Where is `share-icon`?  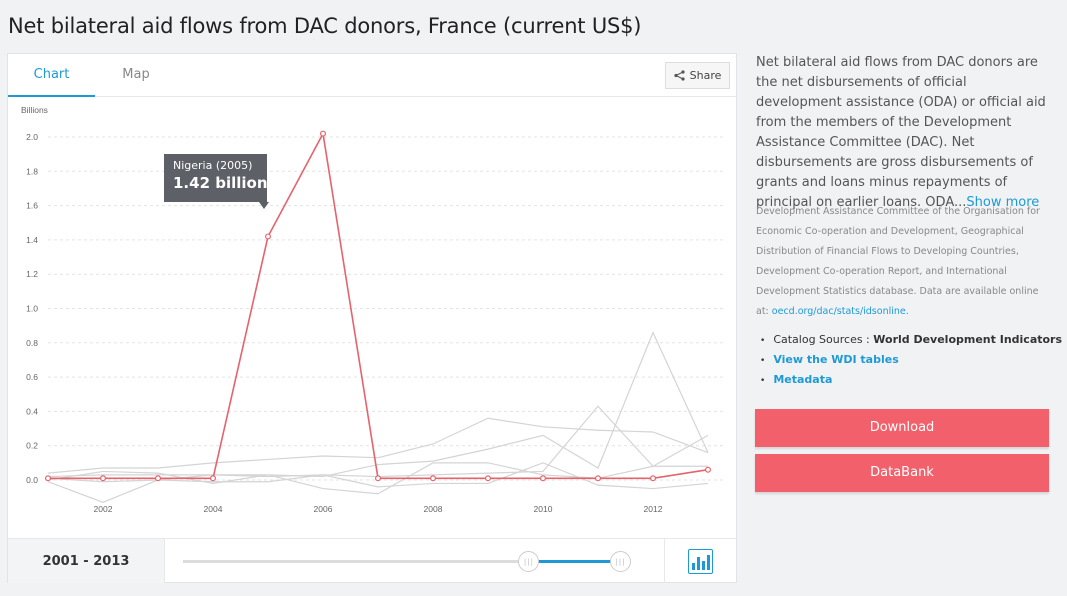 share-icon is located at coordinates (679, 75).